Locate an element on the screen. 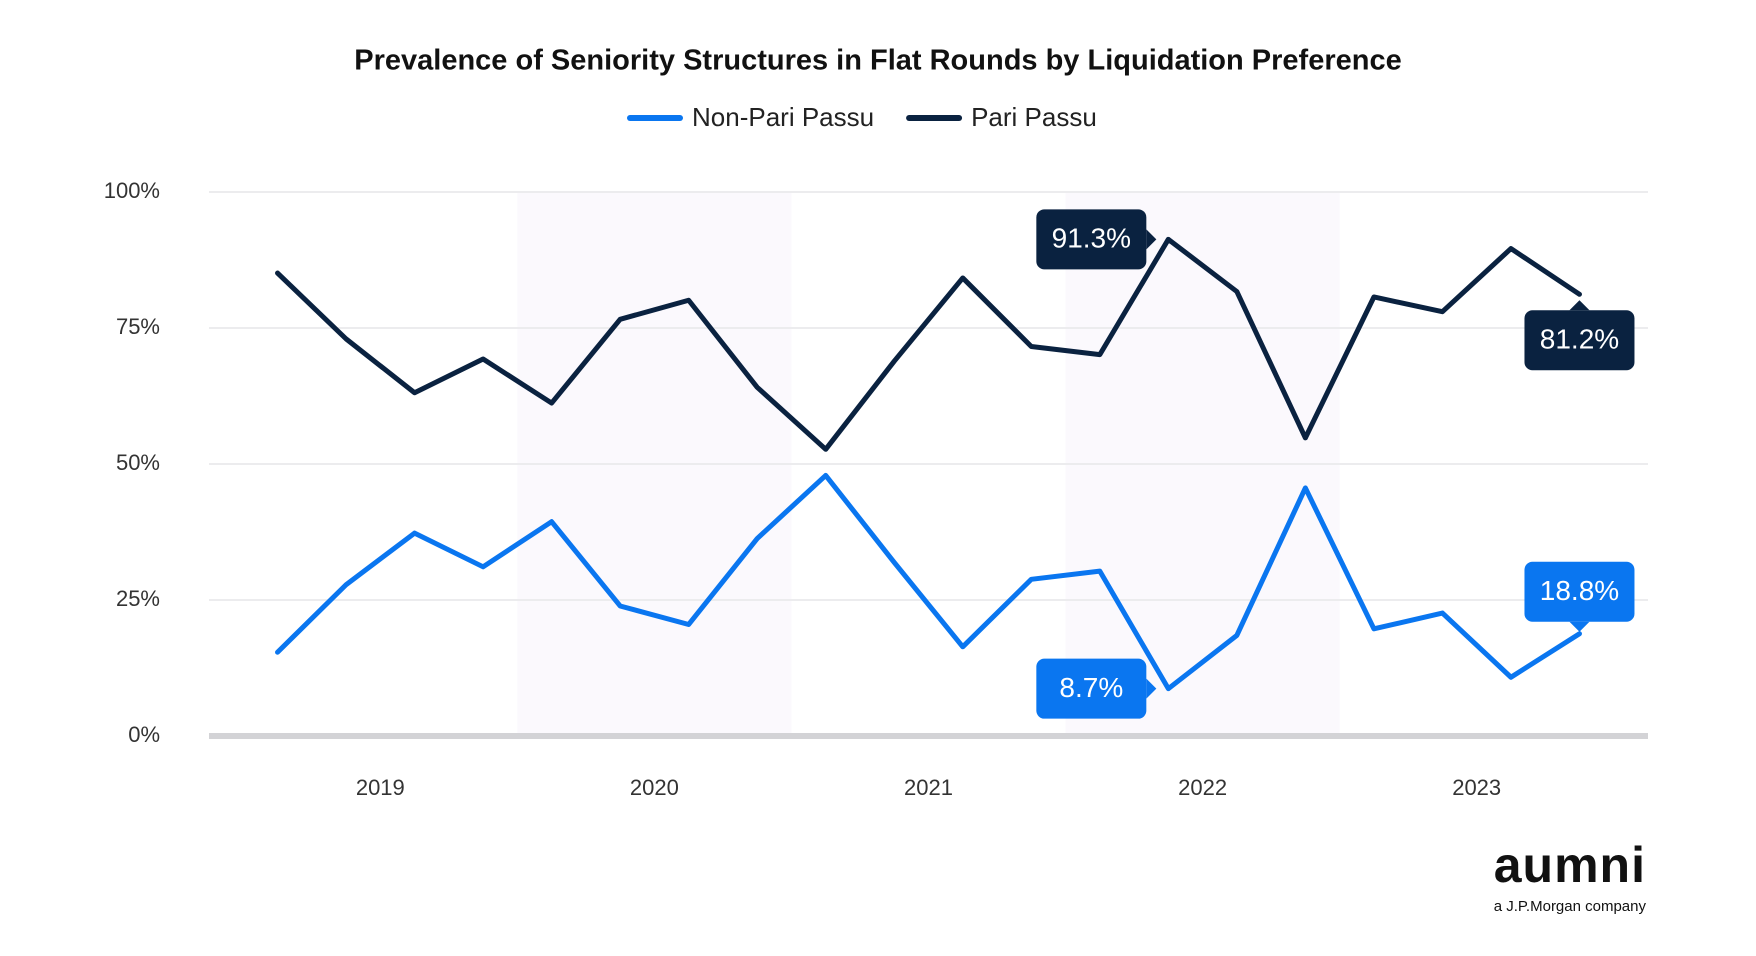 This screenshot has height=956, width=1756. legend-label: Non-Pari Passu is located at coordinates (783, 117).